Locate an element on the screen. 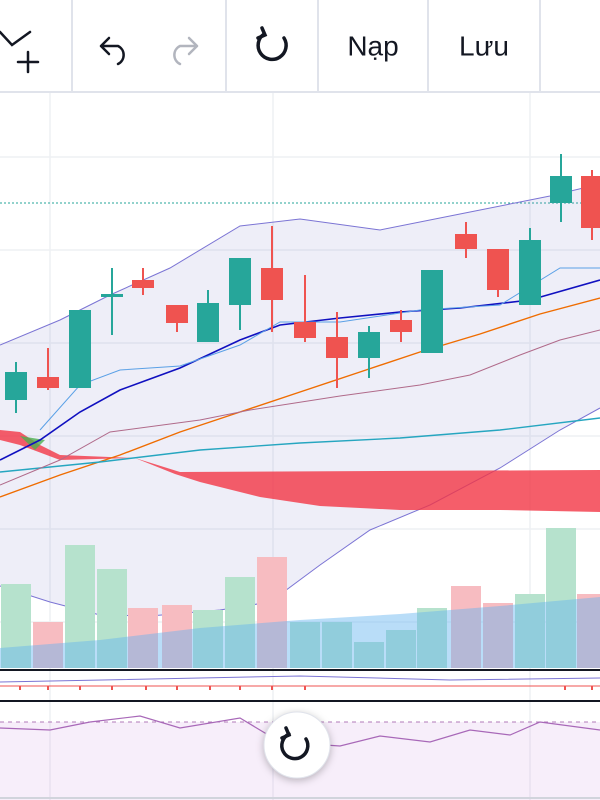  indicator-button is located at coordinates (20, 52).